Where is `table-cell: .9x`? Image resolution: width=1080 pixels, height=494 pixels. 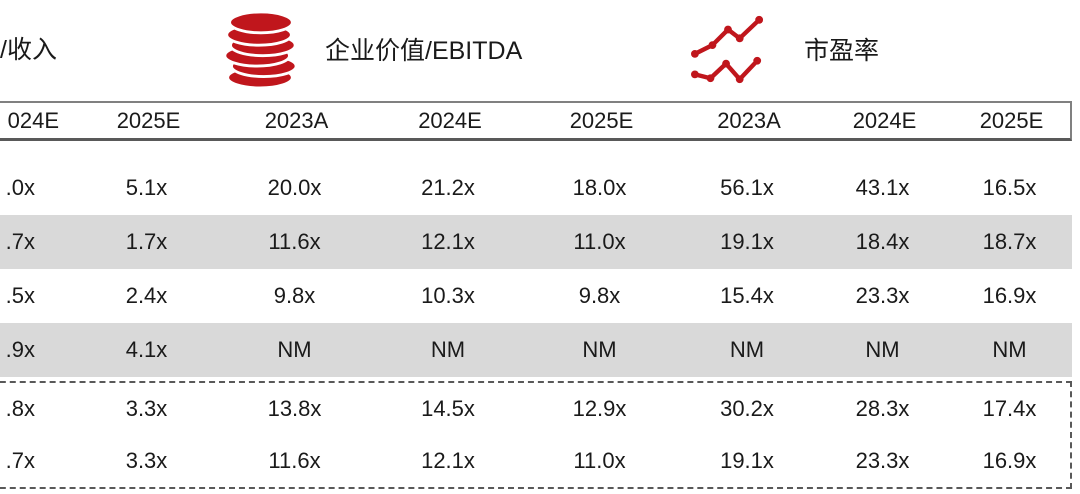
table-cell: .9x is located at coordinates (20, 349).